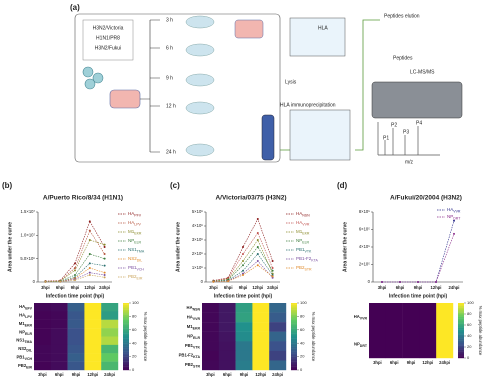  I want to click on legend-entry: HAPFV, so click(135, 214).